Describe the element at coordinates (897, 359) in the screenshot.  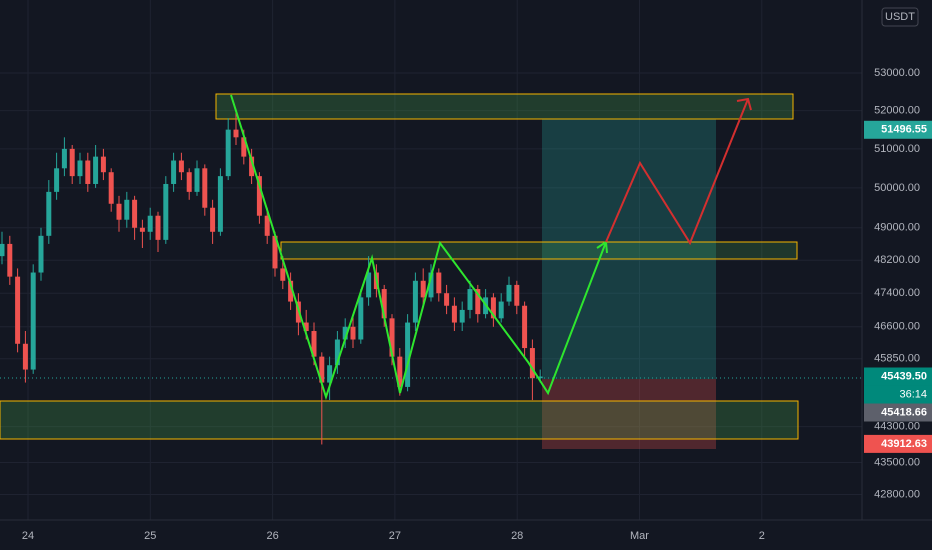
I see `y-tick-label: 45850.00` at that location.